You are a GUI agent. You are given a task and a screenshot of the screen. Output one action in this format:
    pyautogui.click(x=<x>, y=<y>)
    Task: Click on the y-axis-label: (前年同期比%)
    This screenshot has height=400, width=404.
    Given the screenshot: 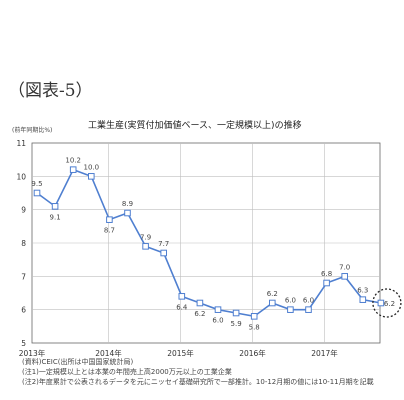 What is the action you would take?
    pyautogui.click(x=32, y=130)
    